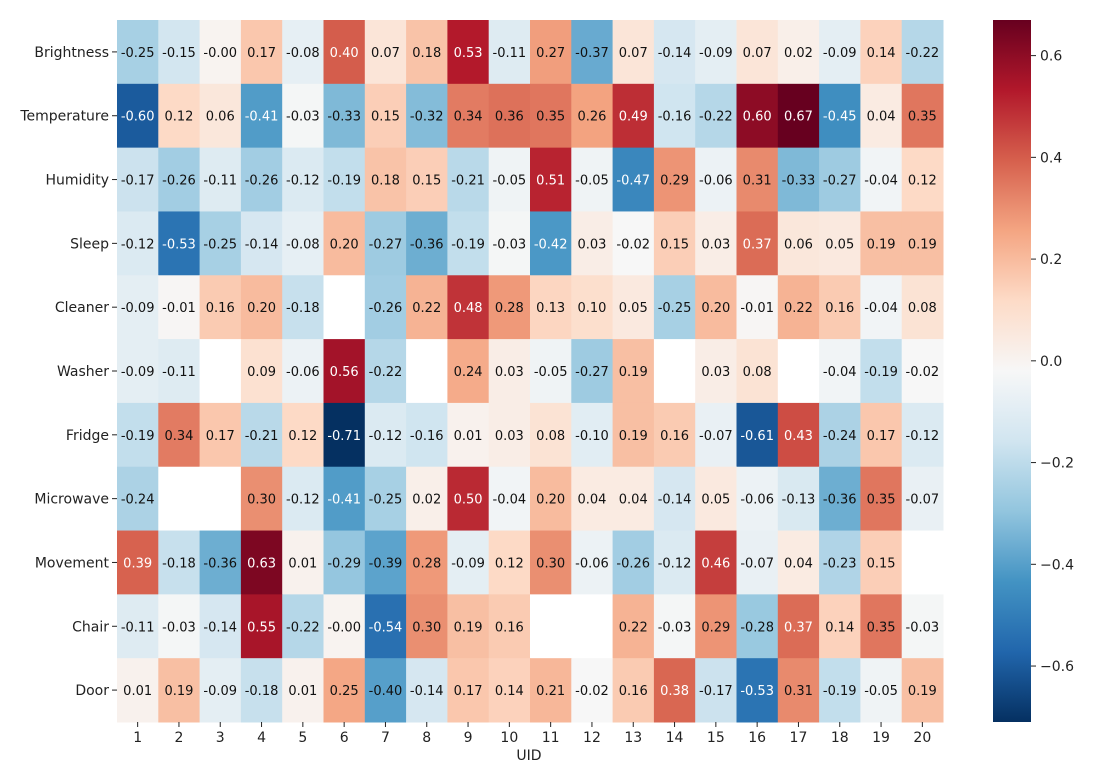 The width and height of the screenshot is (1105, 769). Describe the element at coordinates (426, 53) in the screenshot. I see `cell-value-label: 0.18` at that location.